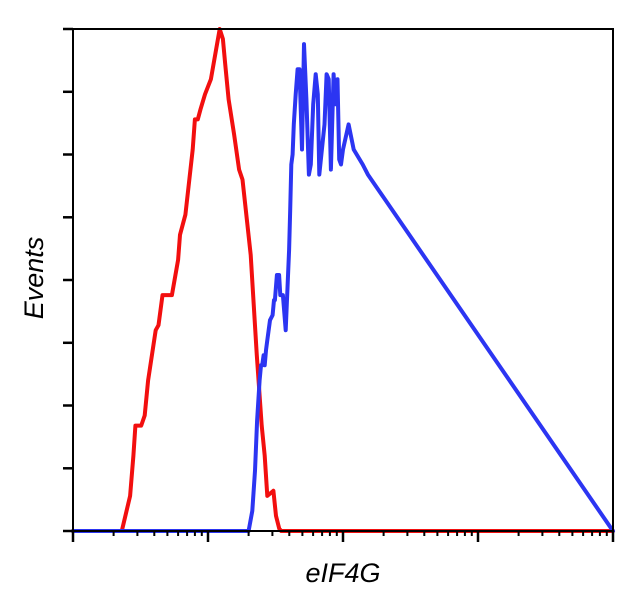 This screenshot has height=604, width=638. What do you see at coordinates (342, 573) in the screenshot?
I see `x-axis-label: eIF4G` at bounding box center [342, 573].